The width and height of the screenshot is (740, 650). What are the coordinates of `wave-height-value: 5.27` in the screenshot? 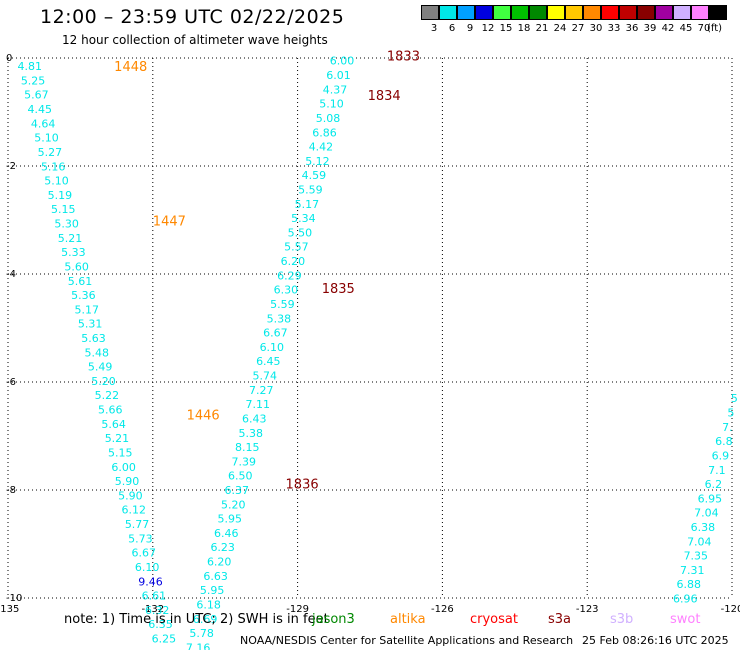 It's located at (50, 152).